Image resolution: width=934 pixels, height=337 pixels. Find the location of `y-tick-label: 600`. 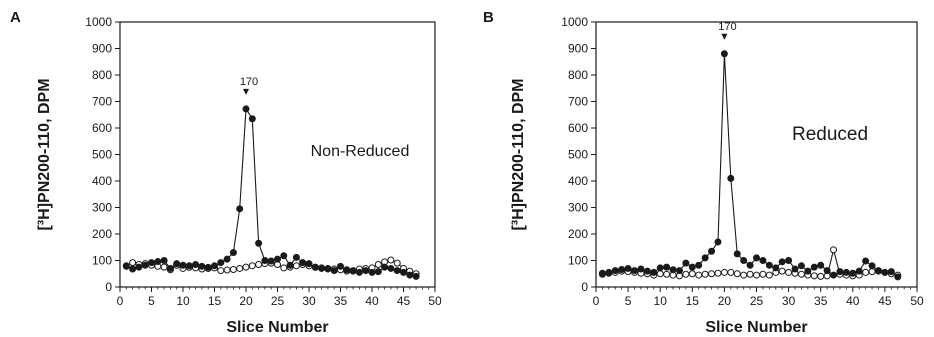

y-tick-label: 600 is located at coordinates (102, 128).